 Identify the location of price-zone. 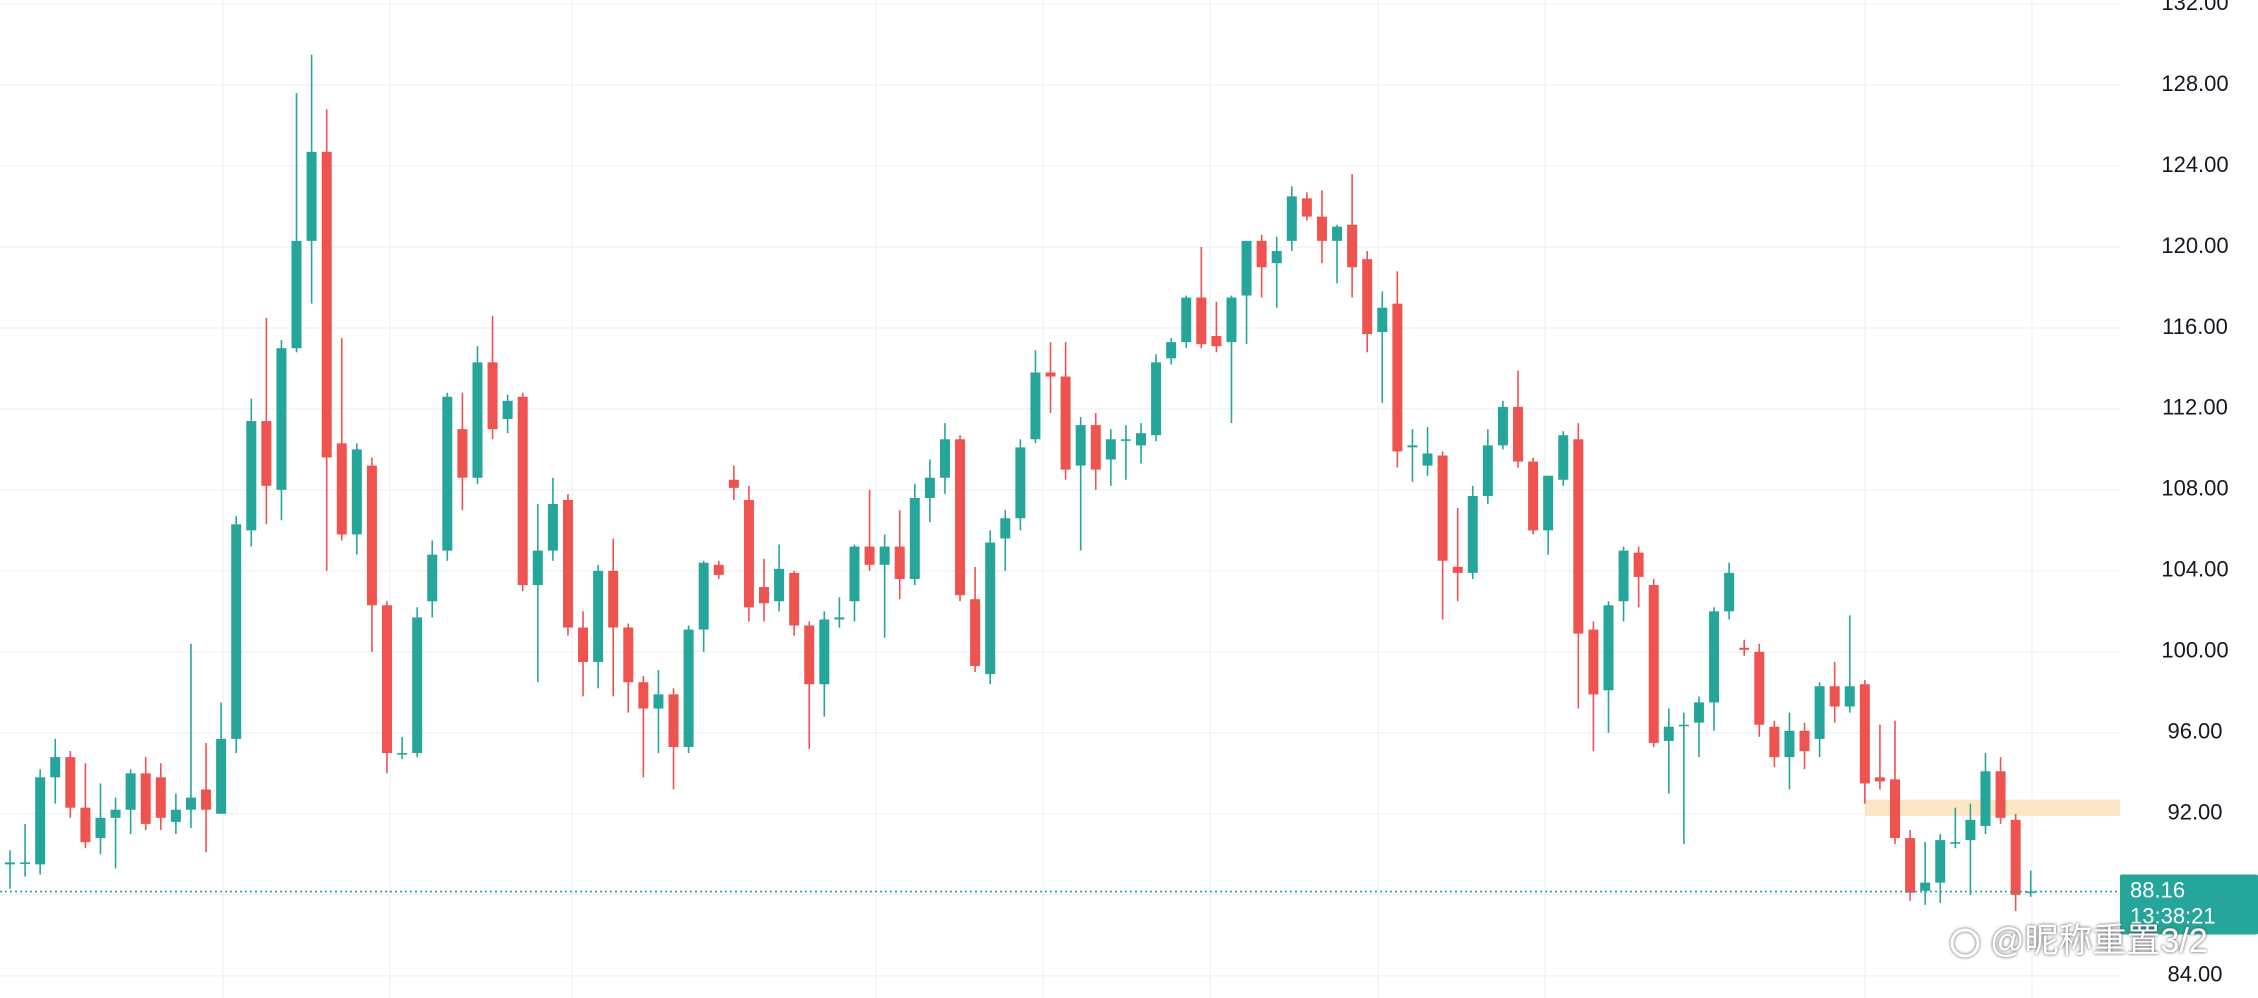
(1992, 807).